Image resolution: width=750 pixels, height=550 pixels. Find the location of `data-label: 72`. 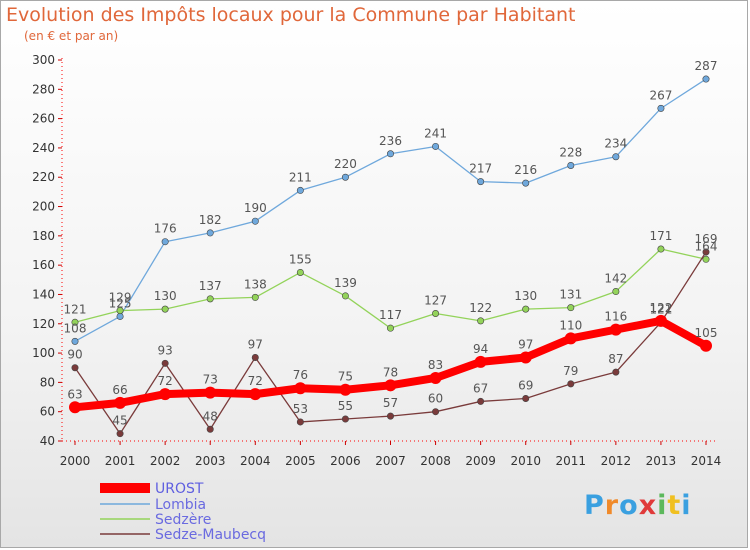

data-label: 72 is located at coordinates (255, 381).